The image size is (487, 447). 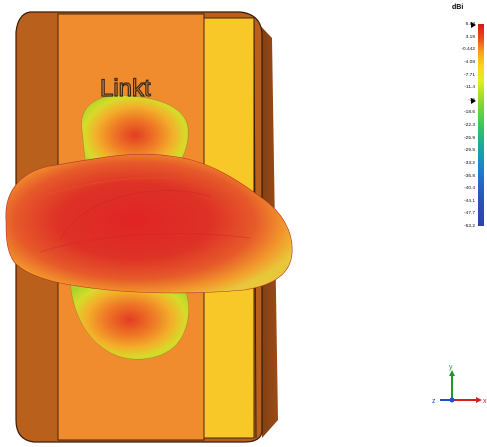 What do you see at coordinates (469, 189) in the screenshot?
I see `legend-tick-label: -40.4` at bounding box center [469, 189].